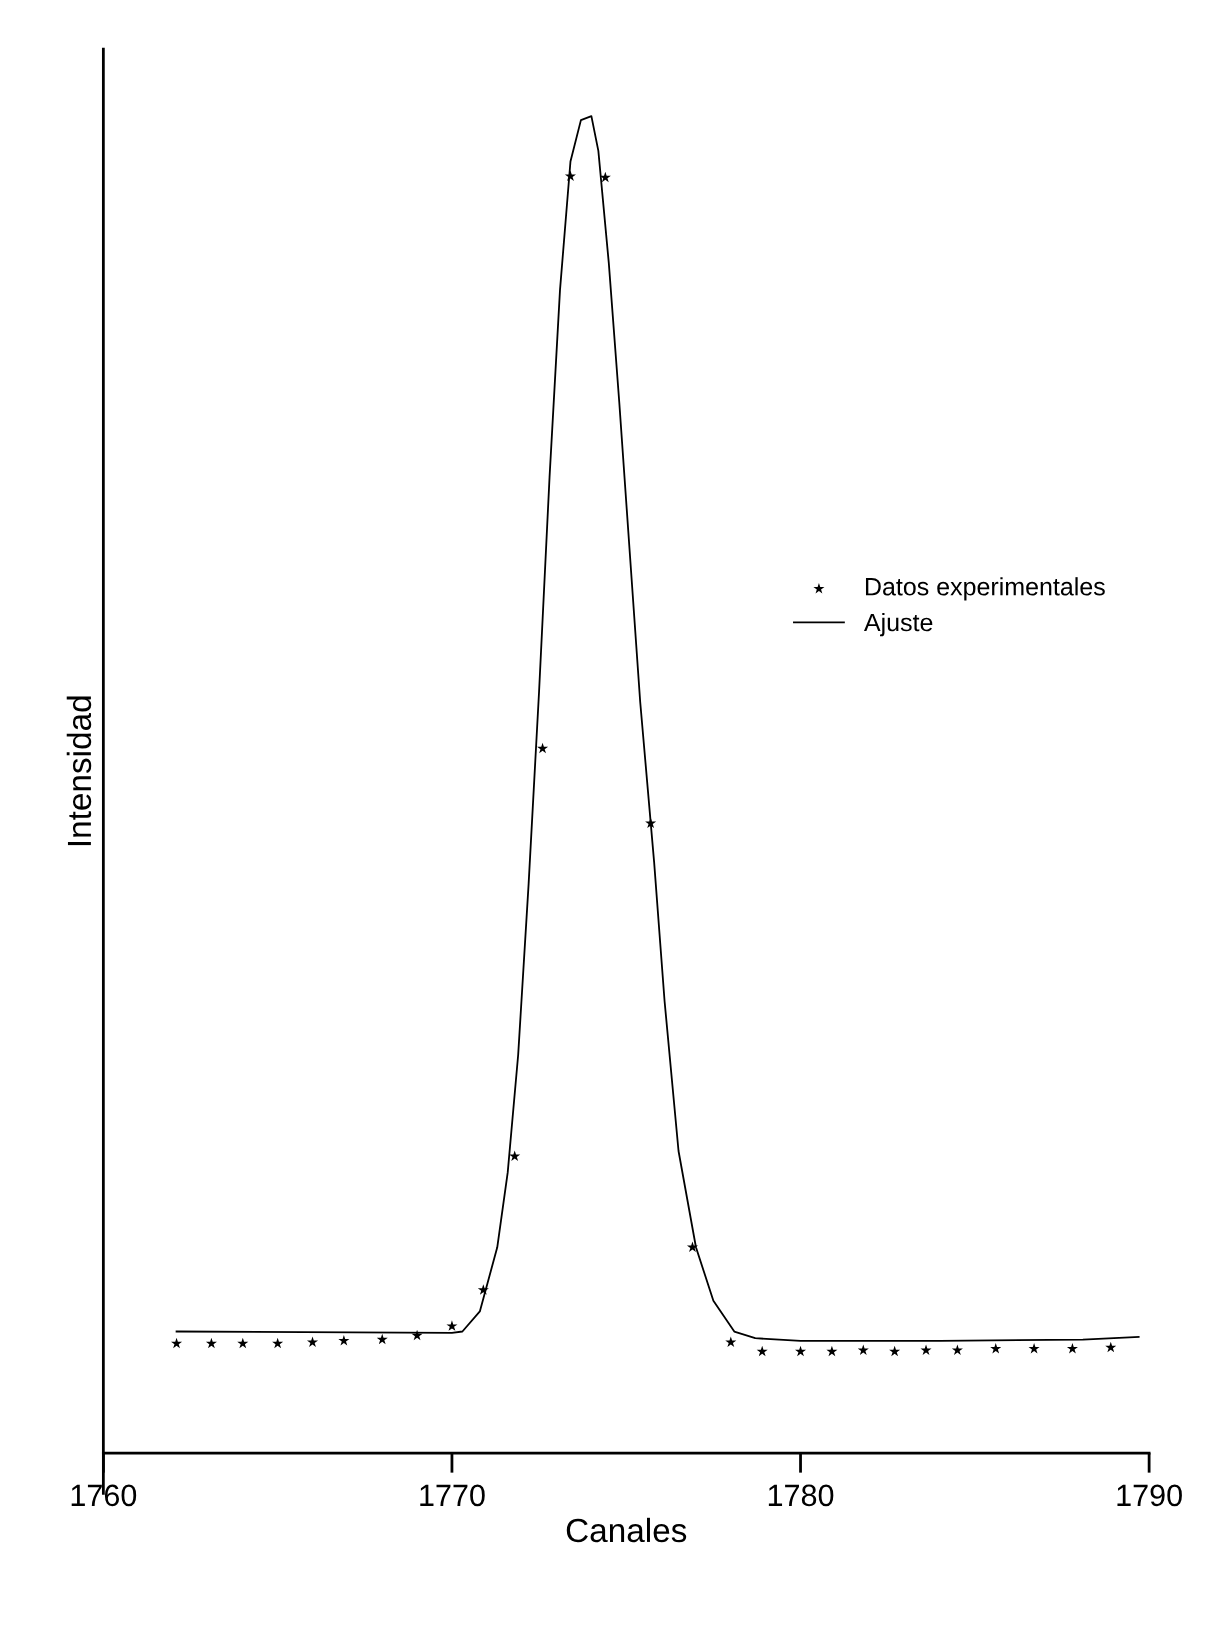 This screenshot has width=1216, height=1641. What do you see at coordinates (898, 624) in the screenshot?
I see `legend-label: Ajuste` at bounding box center [898, 624].